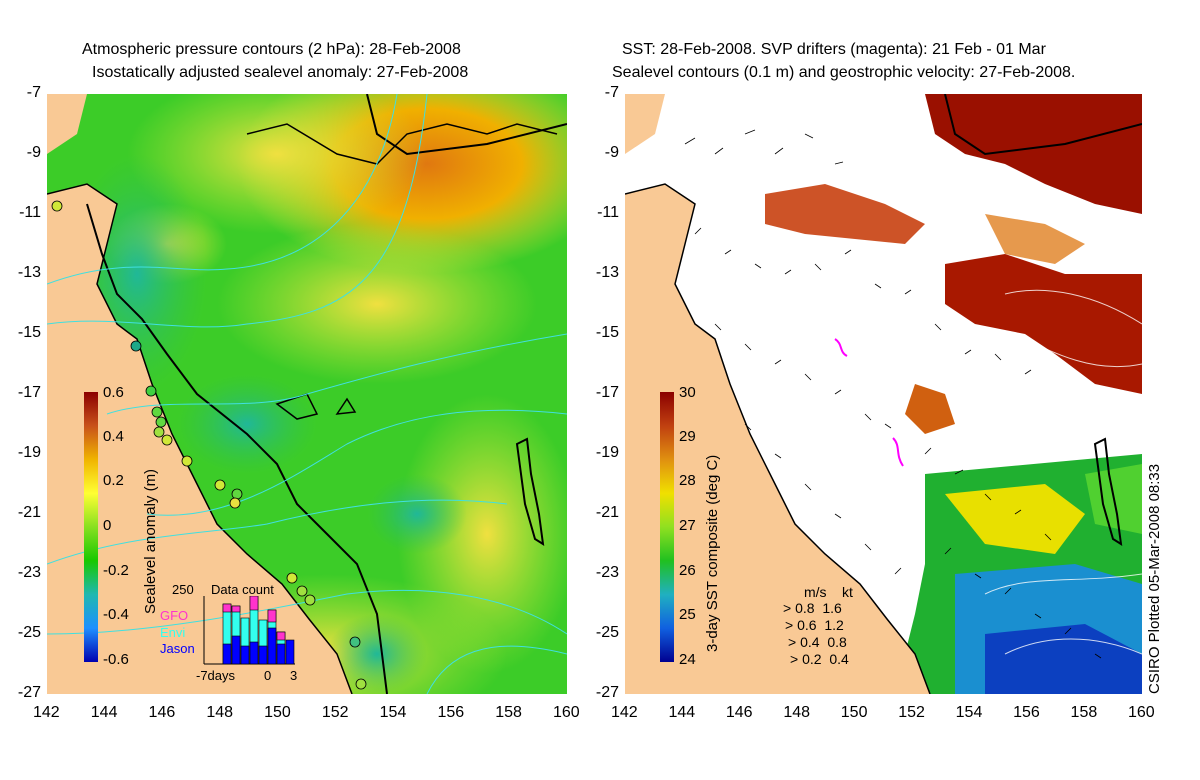 The width and height of the screenshot is (1200, 780). I want to click on data-count-bars, so click(249, 630).